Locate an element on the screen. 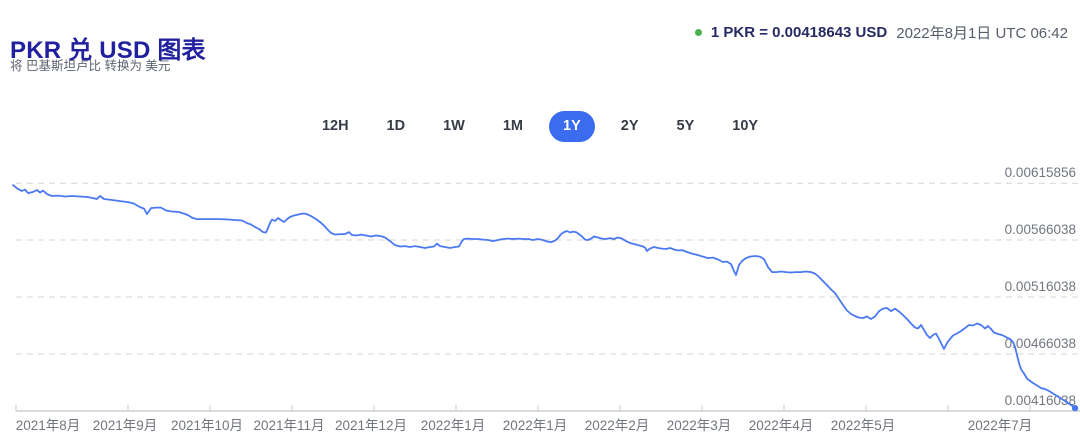 This screenshot has height=447, width=1080. y-axis-label: 0.00516038 is located at coordinates (1040, 286).